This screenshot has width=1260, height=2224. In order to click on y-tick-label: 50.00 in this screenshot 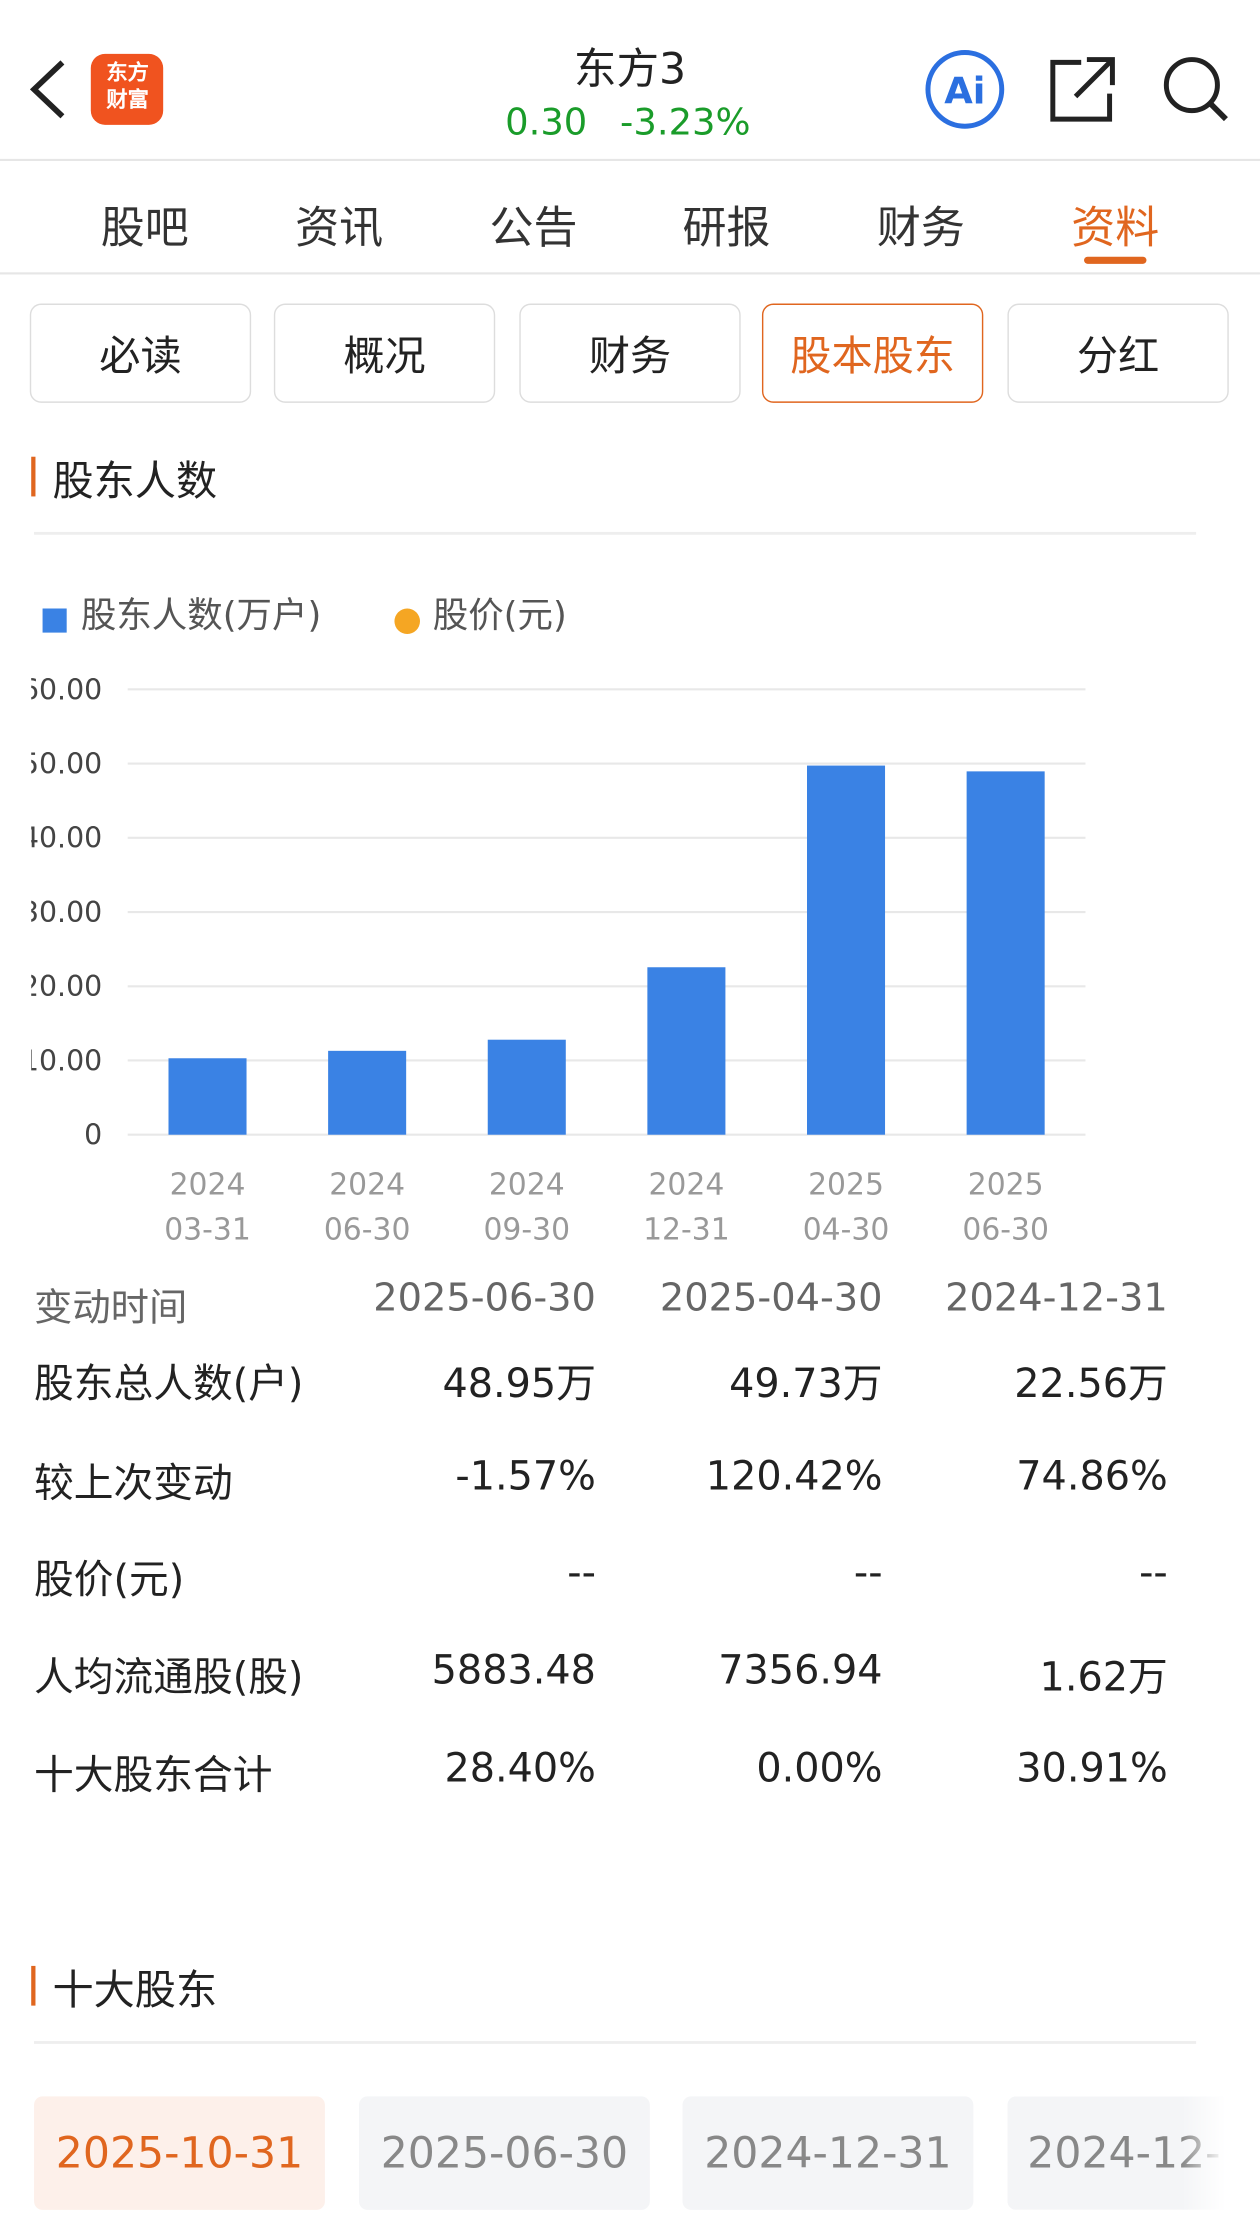, I will do `click(66, 764)`.